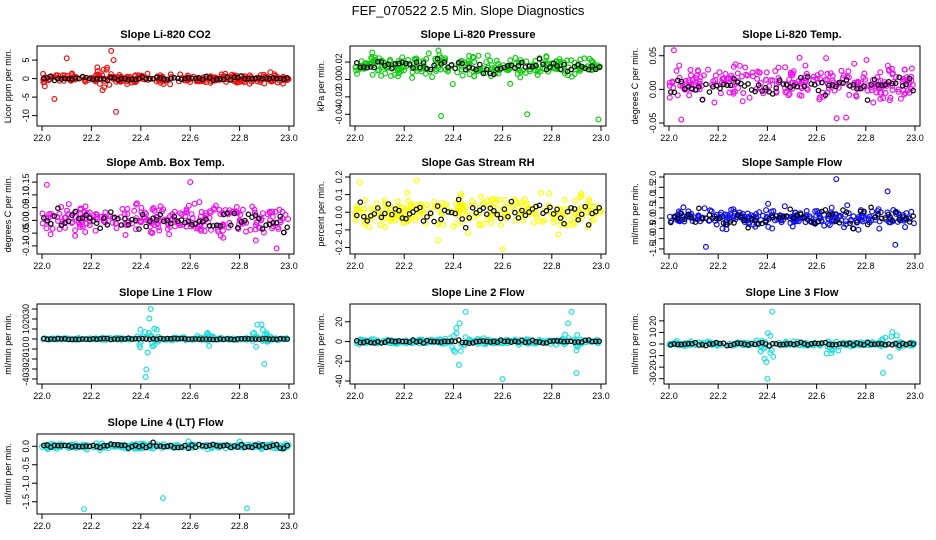  What do you see at coordinates (339, 114) in the screenshot?
I see `y-tick-label: -0.04` at bounding box center [339, 114].